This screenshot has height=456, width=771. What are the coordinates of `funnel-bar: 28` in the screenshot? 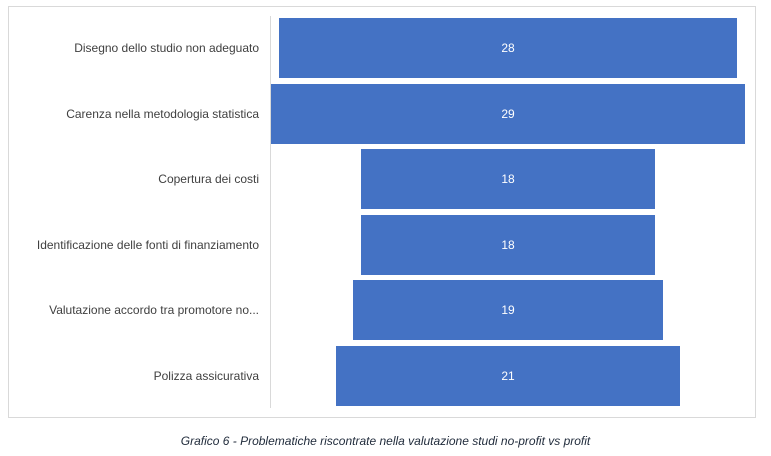 It's located at (508, 48).